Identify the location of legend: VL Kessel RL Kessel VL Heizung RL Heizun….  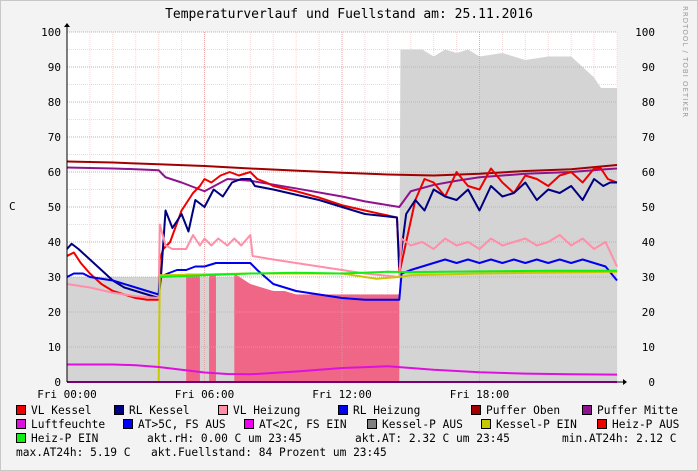
(356, 432).